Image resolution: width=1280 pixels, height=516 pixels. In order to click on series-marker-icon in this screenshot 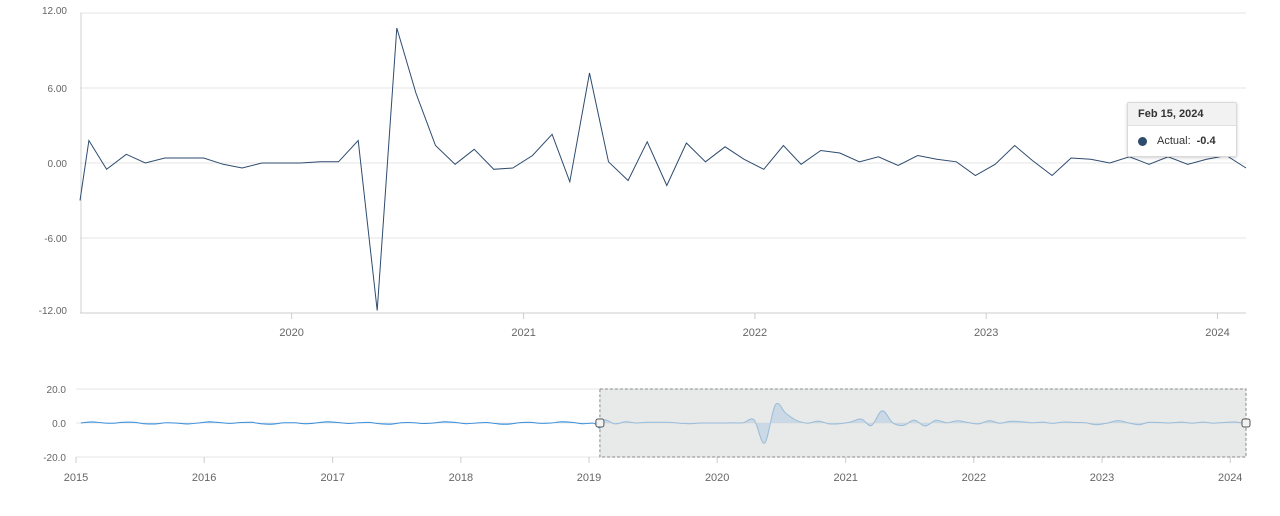, I will do `click(1142, 141)`.